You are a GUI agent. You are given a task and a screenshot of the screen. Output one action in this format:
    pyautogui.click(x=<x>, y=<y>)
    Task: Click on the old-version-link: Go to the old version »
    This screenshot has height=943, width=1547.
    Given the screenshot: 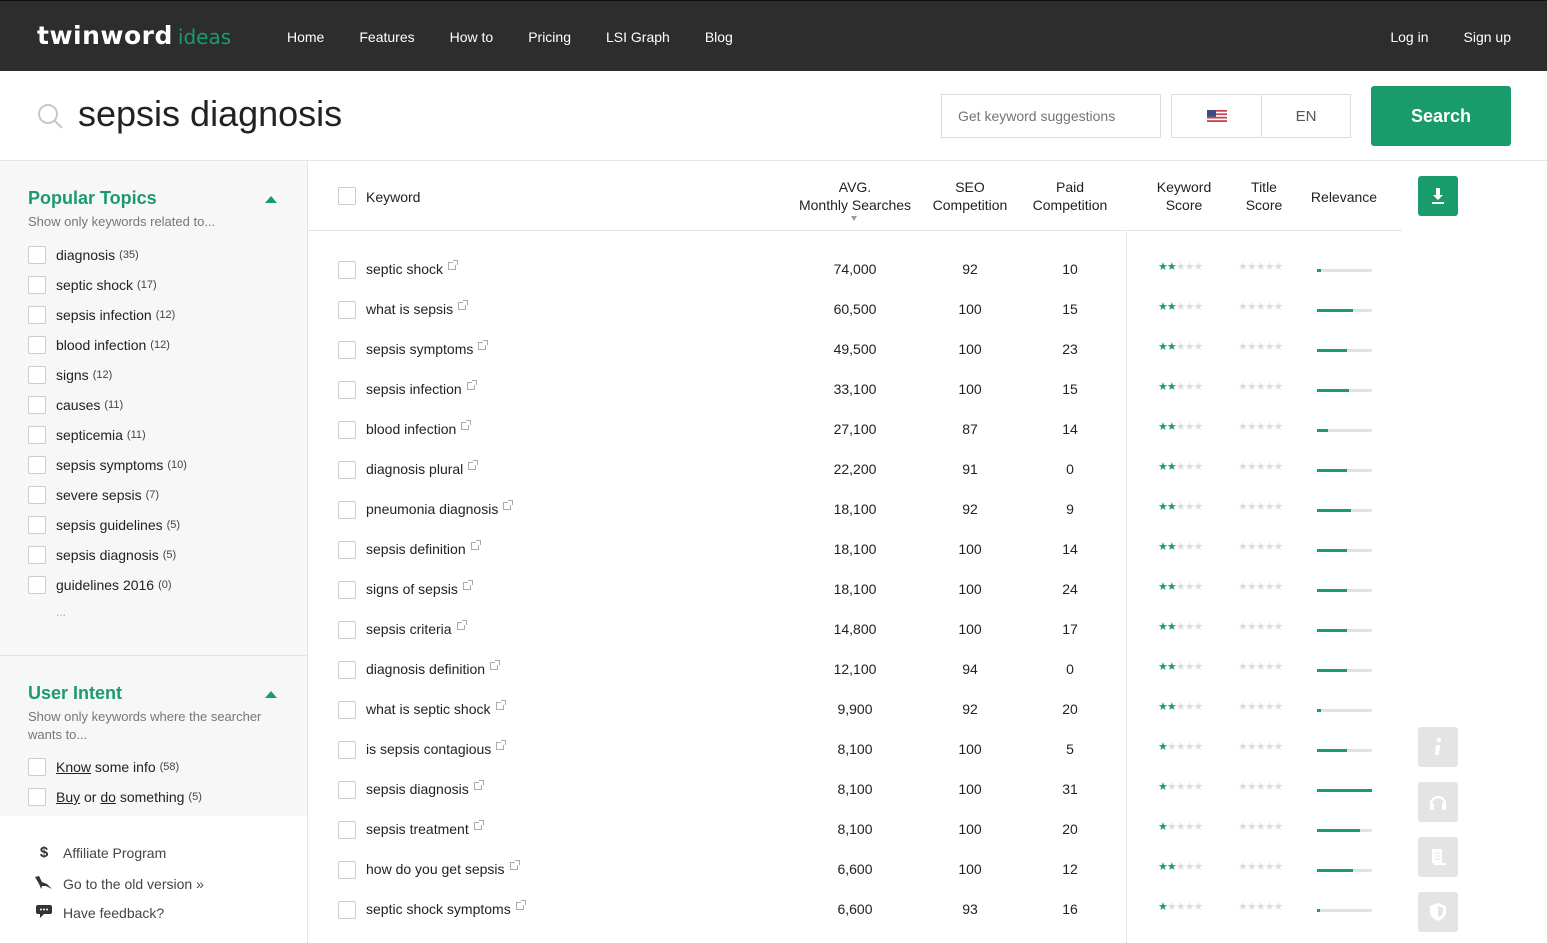 What is the action you would take?
    pyautogui.click(x=119, y=884)
    